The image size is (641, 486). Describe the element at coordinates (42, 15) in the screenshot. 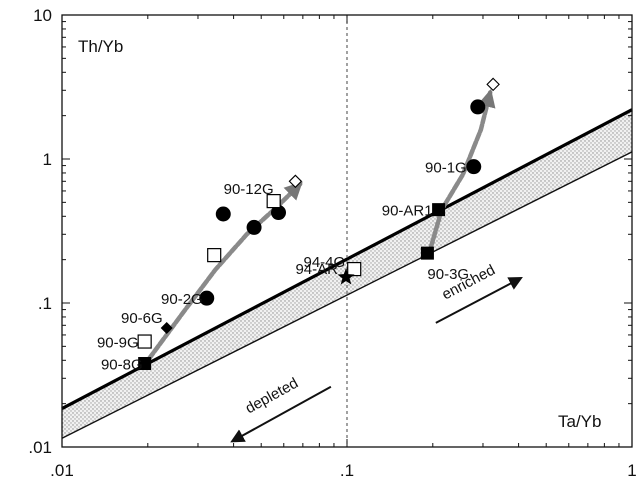

I see `y-tick-label: 10` at that location.